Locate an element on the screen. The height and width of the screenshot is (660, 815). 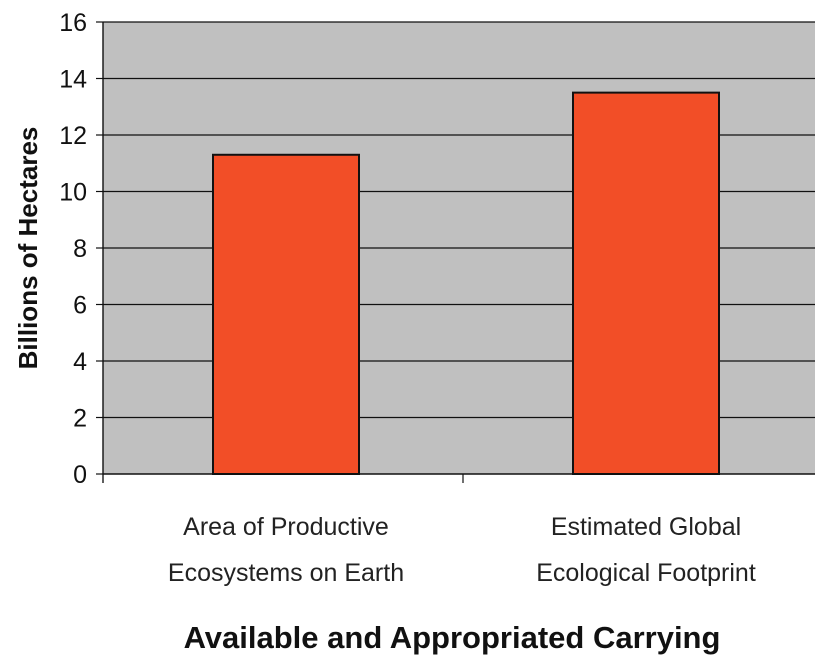
y-tick-label: 12 is located at coordinates (73, 136).